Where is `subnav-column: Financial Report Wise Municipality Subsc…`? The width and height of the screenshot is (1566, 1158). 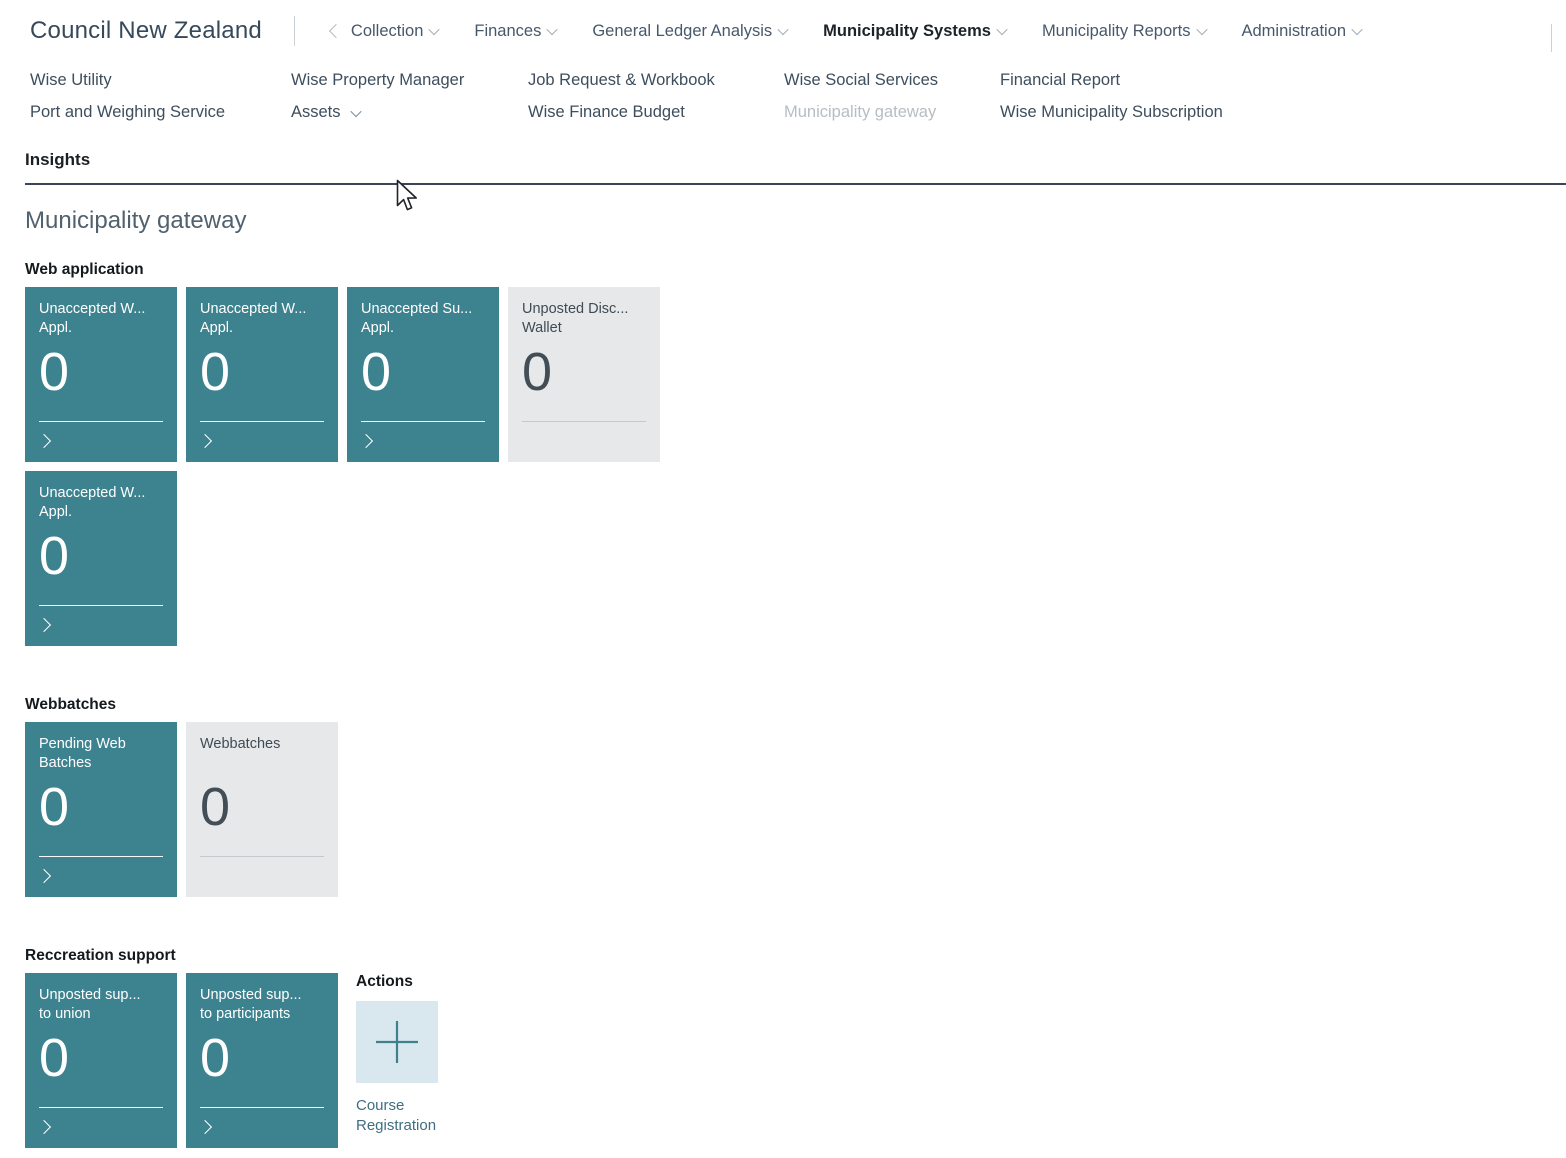 subnav-column: Financial Report Wise Municipality Subsc… is located at coordinates (1283, 96).